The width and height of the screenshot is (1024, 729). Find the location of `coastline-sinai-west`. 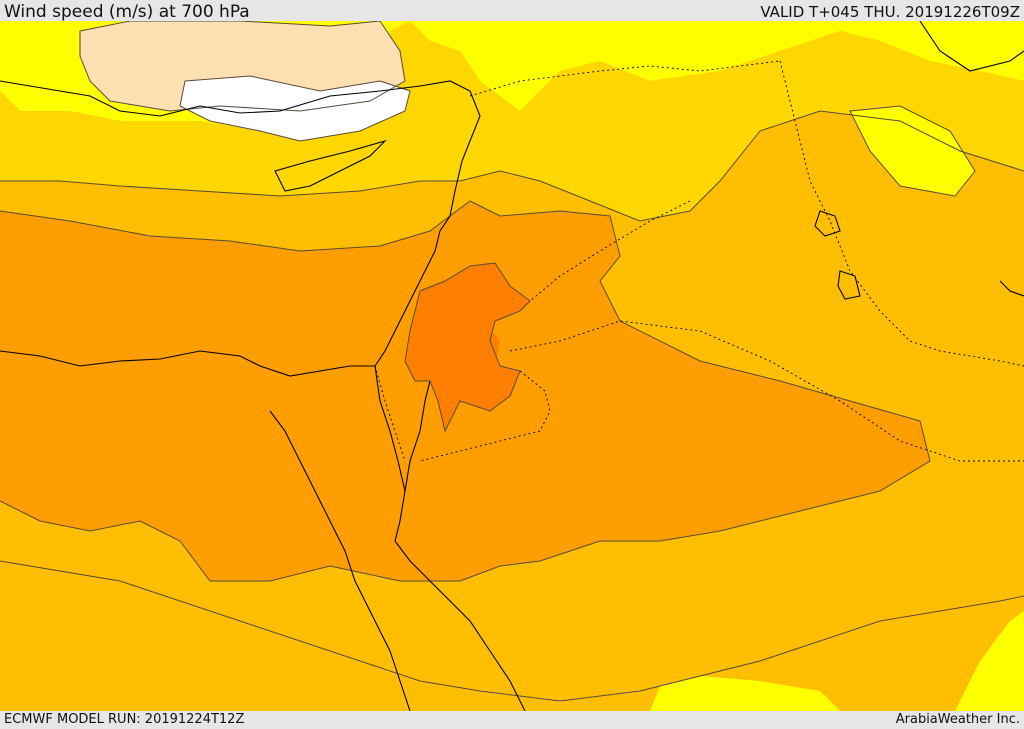

coastline-sinai-west is located at coordinates (390, 453).